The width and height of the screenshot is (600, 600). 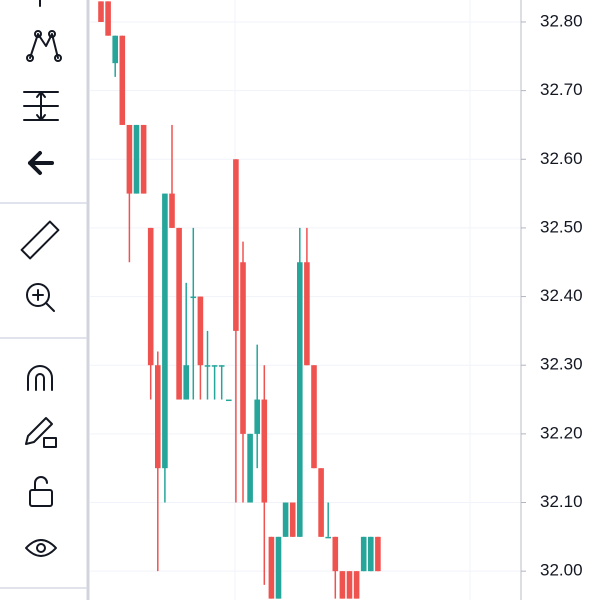 What do you see at coordinates (561, 226) in the screenshot?
I see `y-tick-label: 32.50` at bounding box center [561, 226].